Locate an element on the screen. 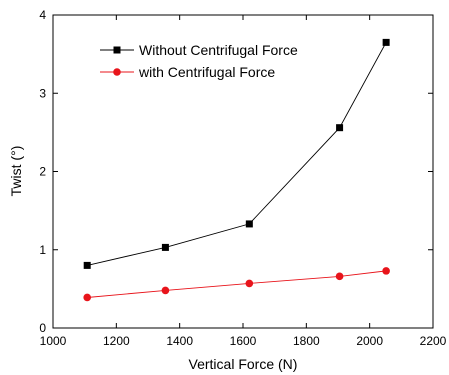  y-axis-label: Twist (°) is located at coordinates (16, 171).